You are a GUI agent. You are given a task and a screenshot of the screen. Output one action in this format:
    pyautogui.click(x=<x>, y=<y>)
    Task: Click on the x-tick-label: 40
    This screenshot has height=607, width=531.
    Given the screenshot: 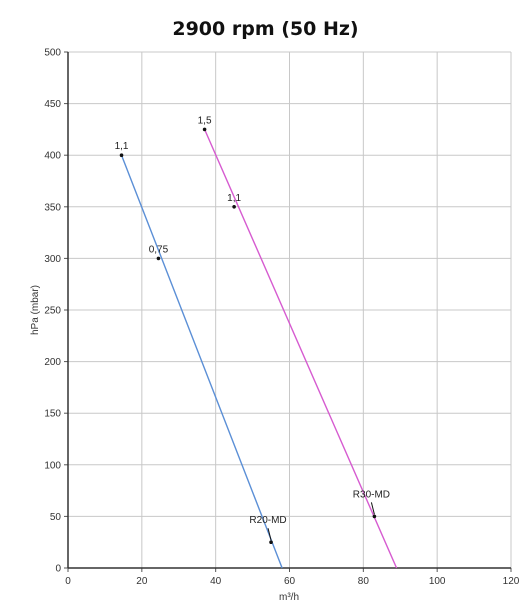 What is the action you would take?
    pyautogui.click(x=216, y=581)
    